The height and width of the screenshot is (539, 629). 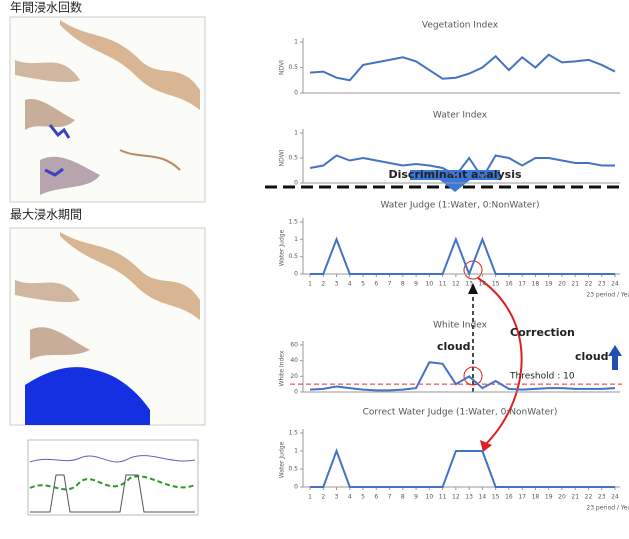 What do you see at coordinates (294, 376) in the screenshot?
I see `y-tick-label: 20` at bounding box center [294, 376].